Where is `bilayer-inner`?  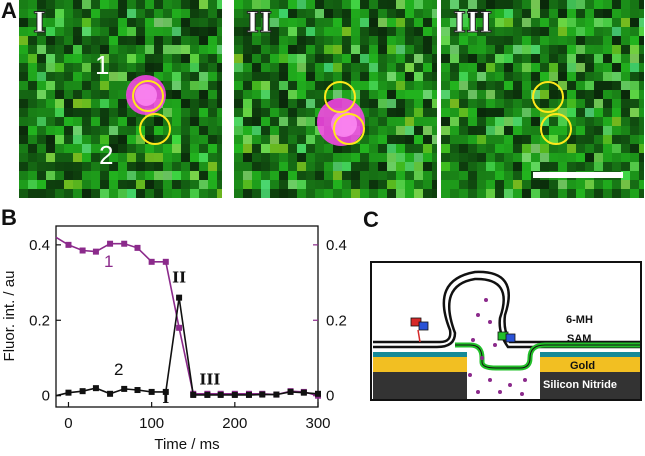
bilayer-inner is located at coordinates (506, 313).